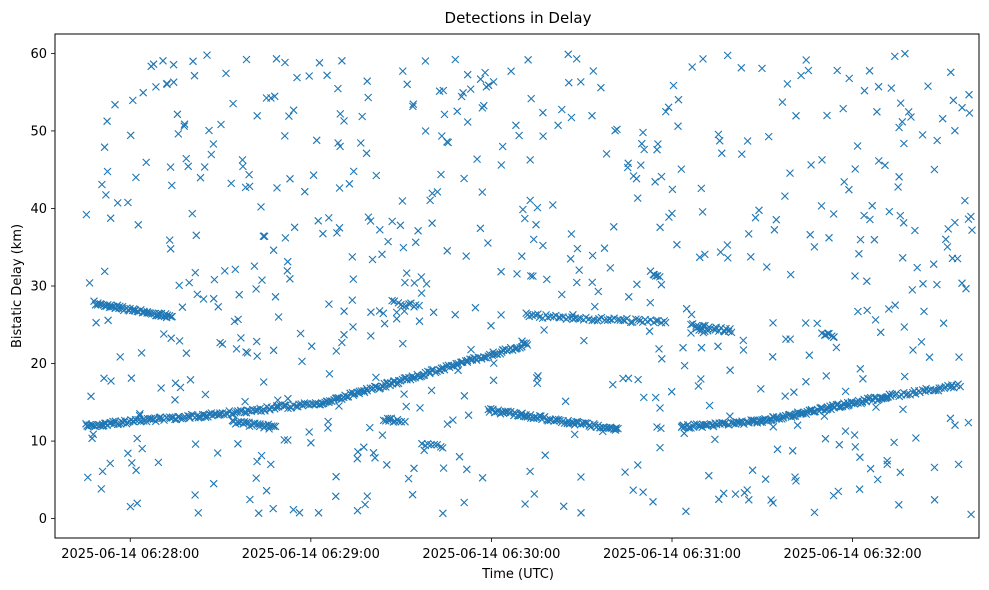  What do you see at coordinates (38, 54) in the screenshot?
I see `y-tick-label: 60` at bounding box center [38, 54].